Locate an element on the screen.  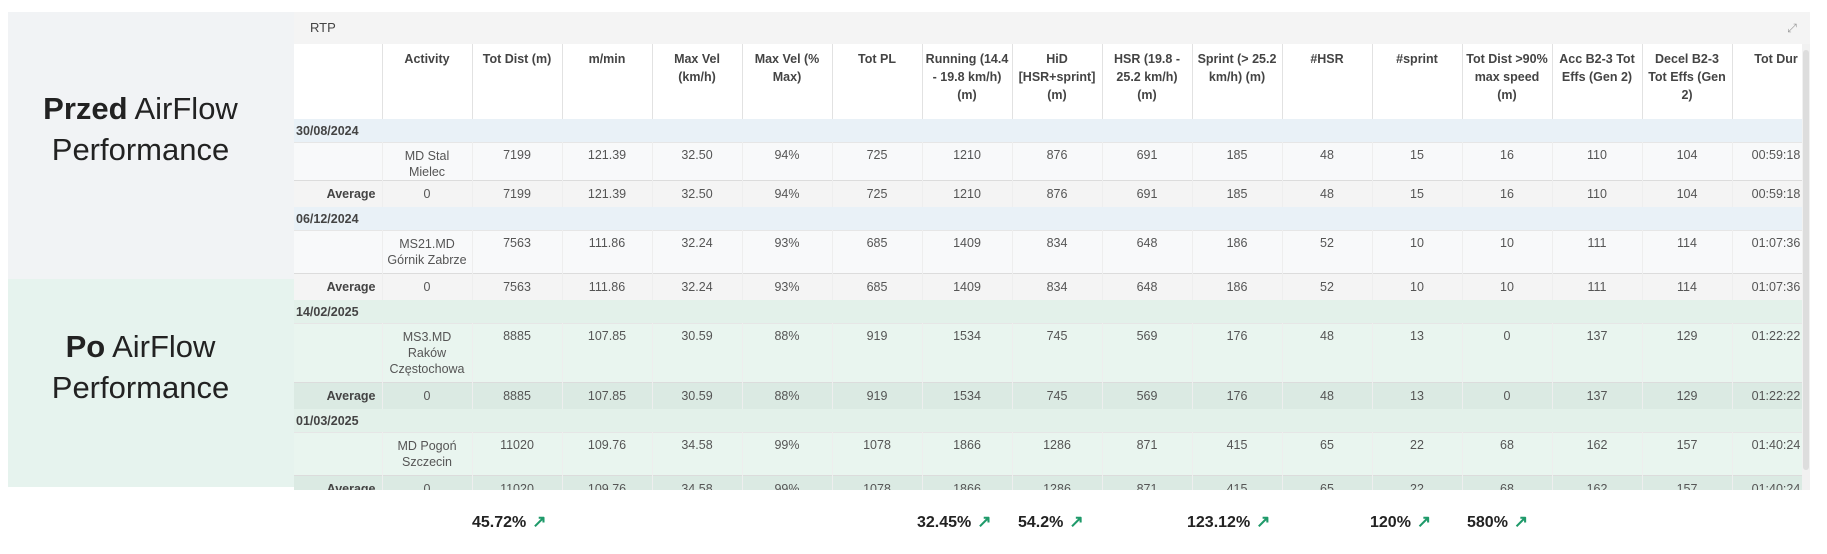
table-cell: 34.58 is located at coordinates (697, 454).